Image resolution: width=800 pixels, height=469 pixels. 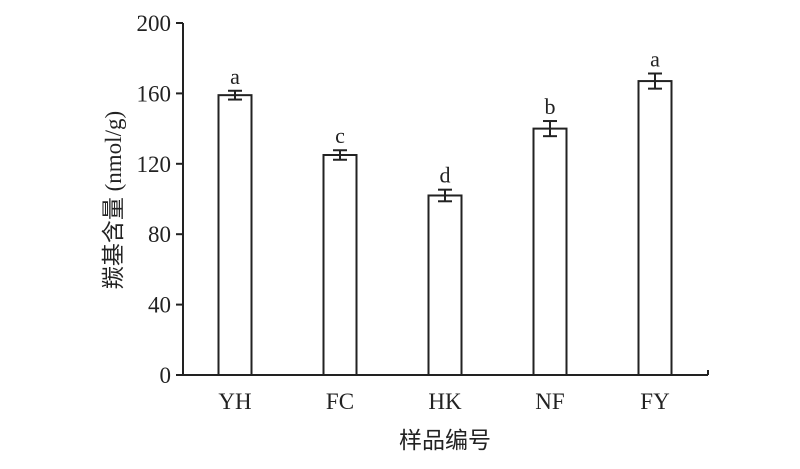 What do you see at coordinates (159, 234) in the screenshot?
I see `y-tick-label: 80` at bounding box center [159, 234].